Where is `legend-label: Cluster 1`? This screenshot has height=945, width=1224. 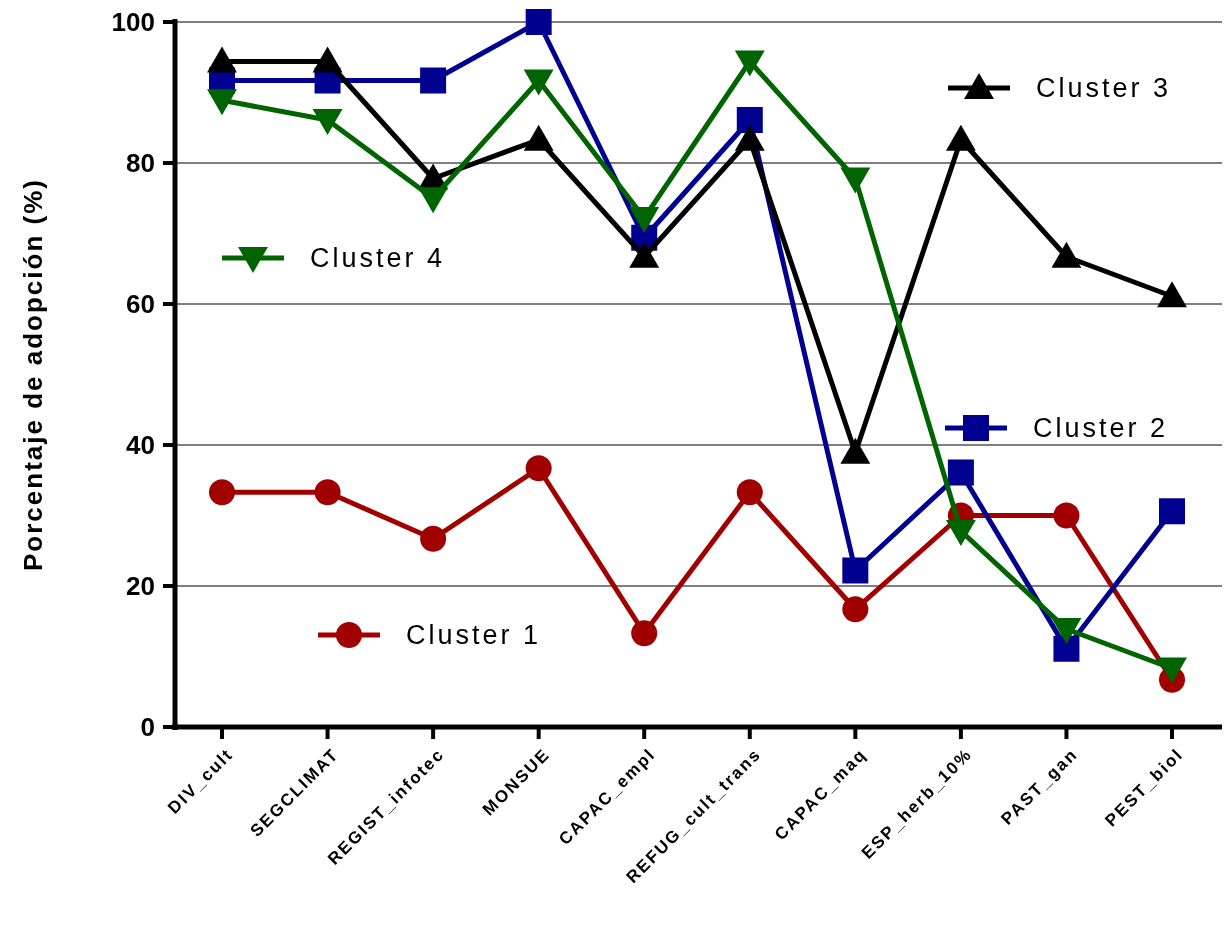 legend-label: Cluster 1 is located at coordinates (474, 635).